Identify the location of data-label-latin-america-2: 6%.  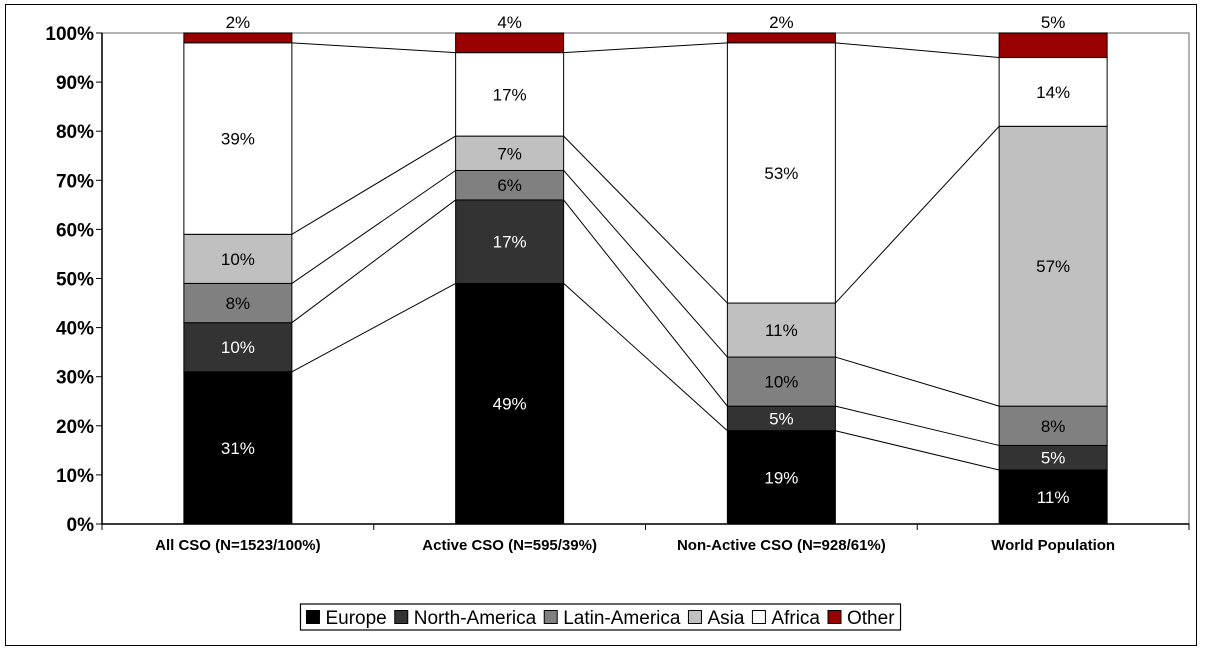
(509, 185).